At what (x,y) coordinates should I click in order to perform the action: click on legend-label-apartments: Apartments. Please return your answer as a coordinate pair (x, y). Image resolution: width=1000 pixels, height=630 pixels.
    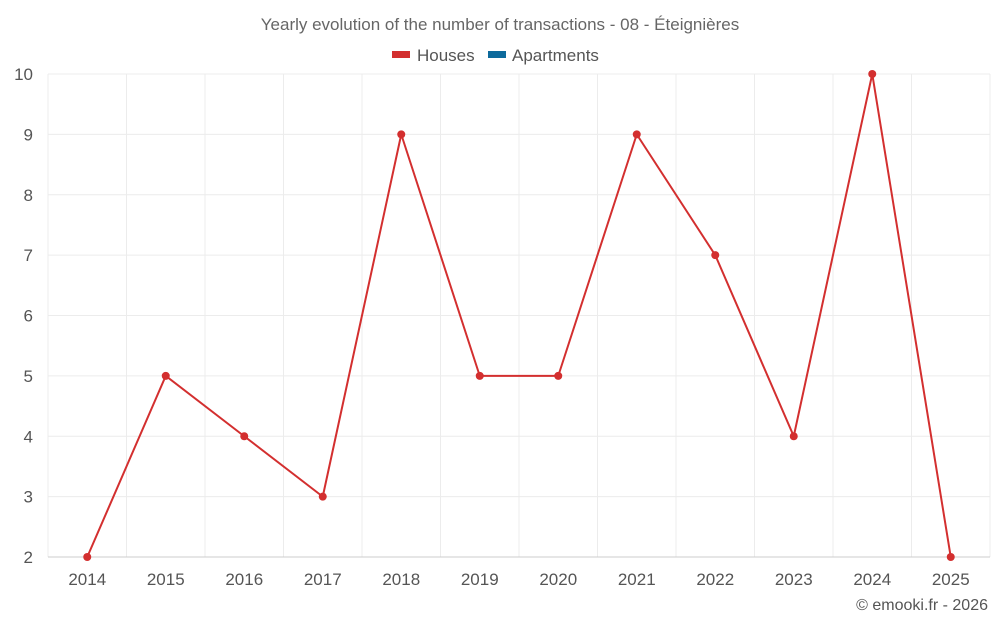
    Looking at the image, I should click on (555, 55).